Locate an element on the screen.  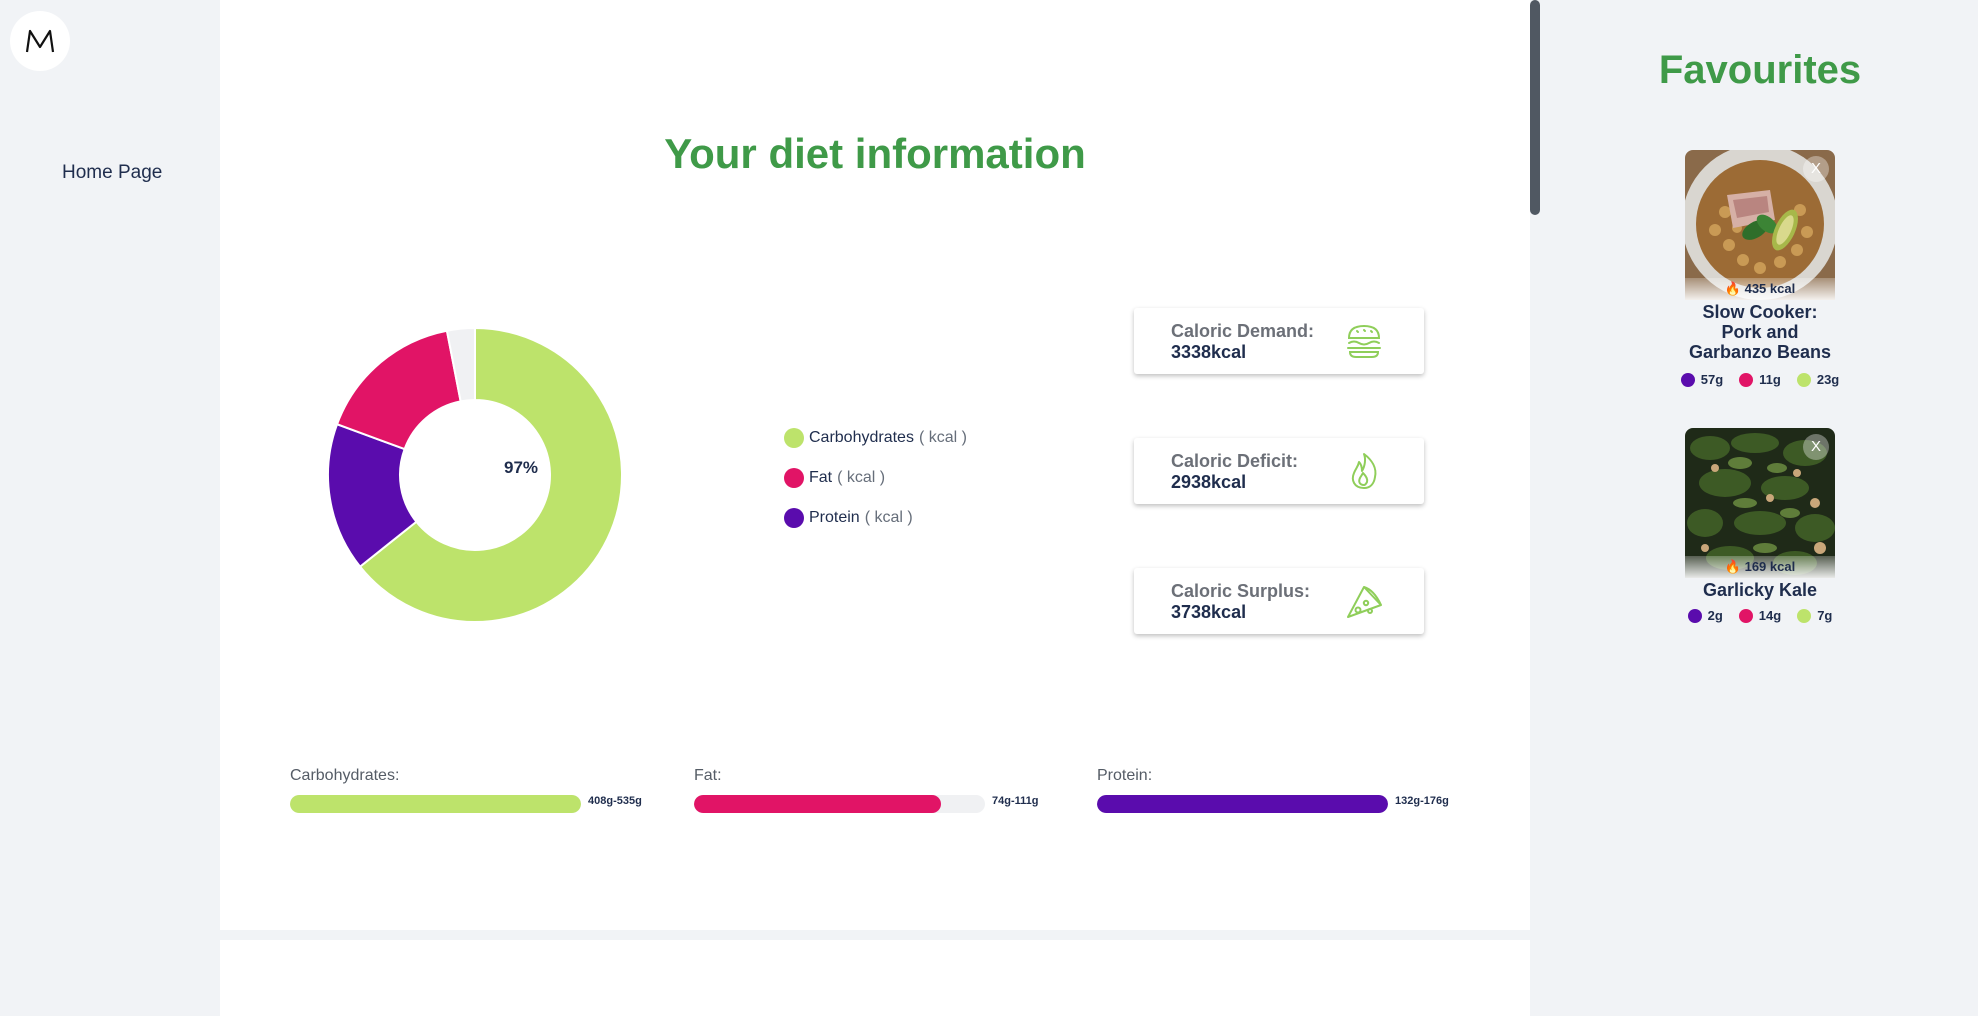
recipe-macros: 57g 11g 23g is located at coordinates (1760, 379).